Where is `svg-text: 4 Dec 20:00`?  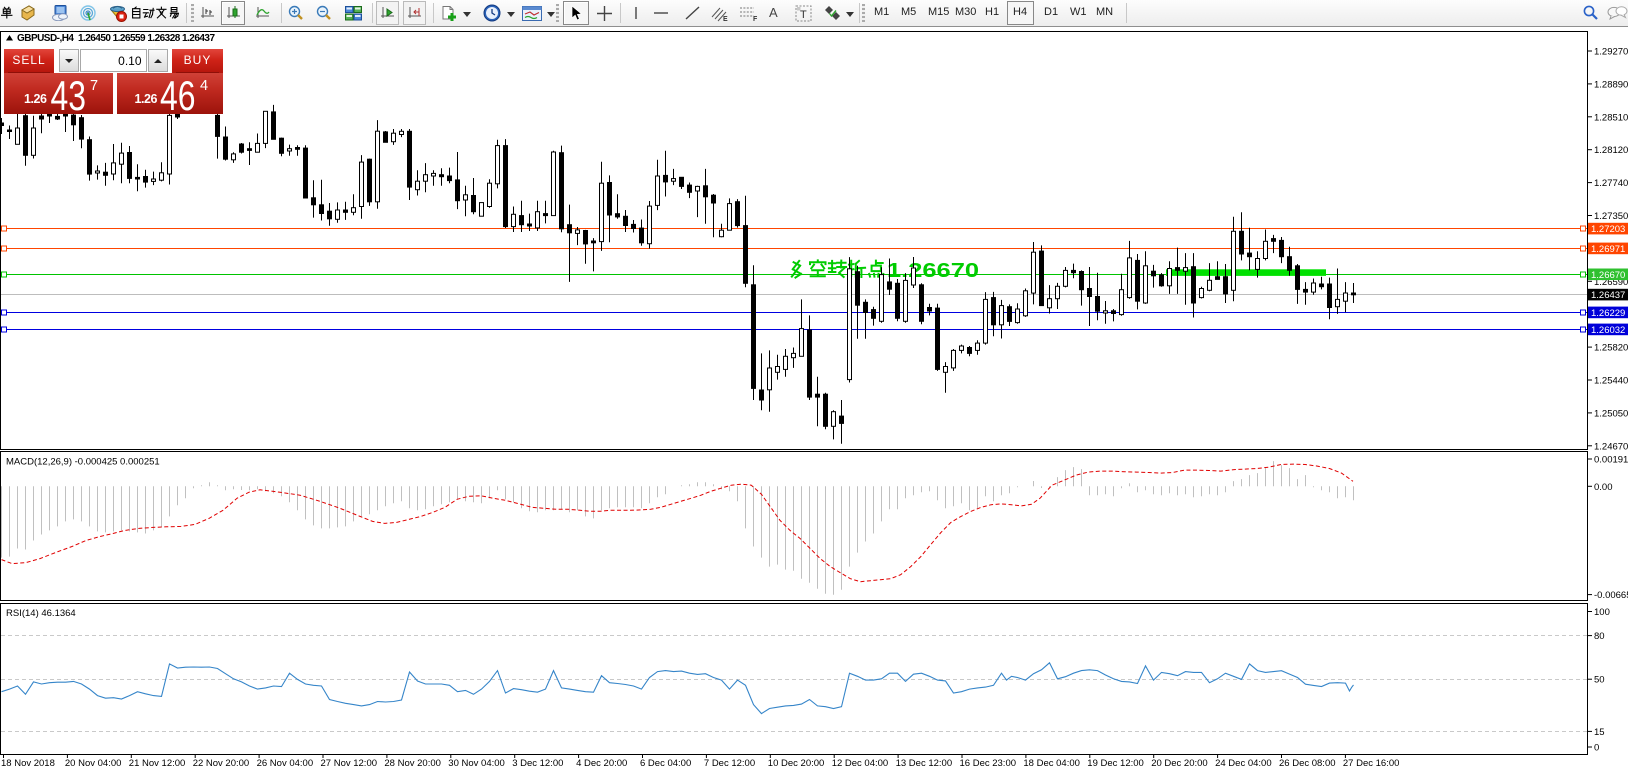 svg-text: 4 Dec 20:00 is located at coordinates (601, 763).